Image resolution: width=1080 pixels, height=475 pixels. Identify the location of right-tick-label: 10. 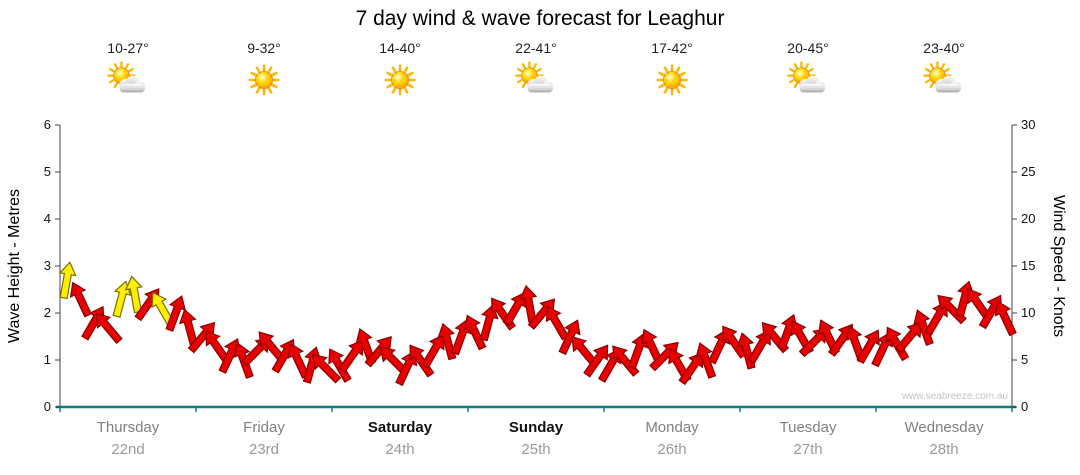
(1028, 312).